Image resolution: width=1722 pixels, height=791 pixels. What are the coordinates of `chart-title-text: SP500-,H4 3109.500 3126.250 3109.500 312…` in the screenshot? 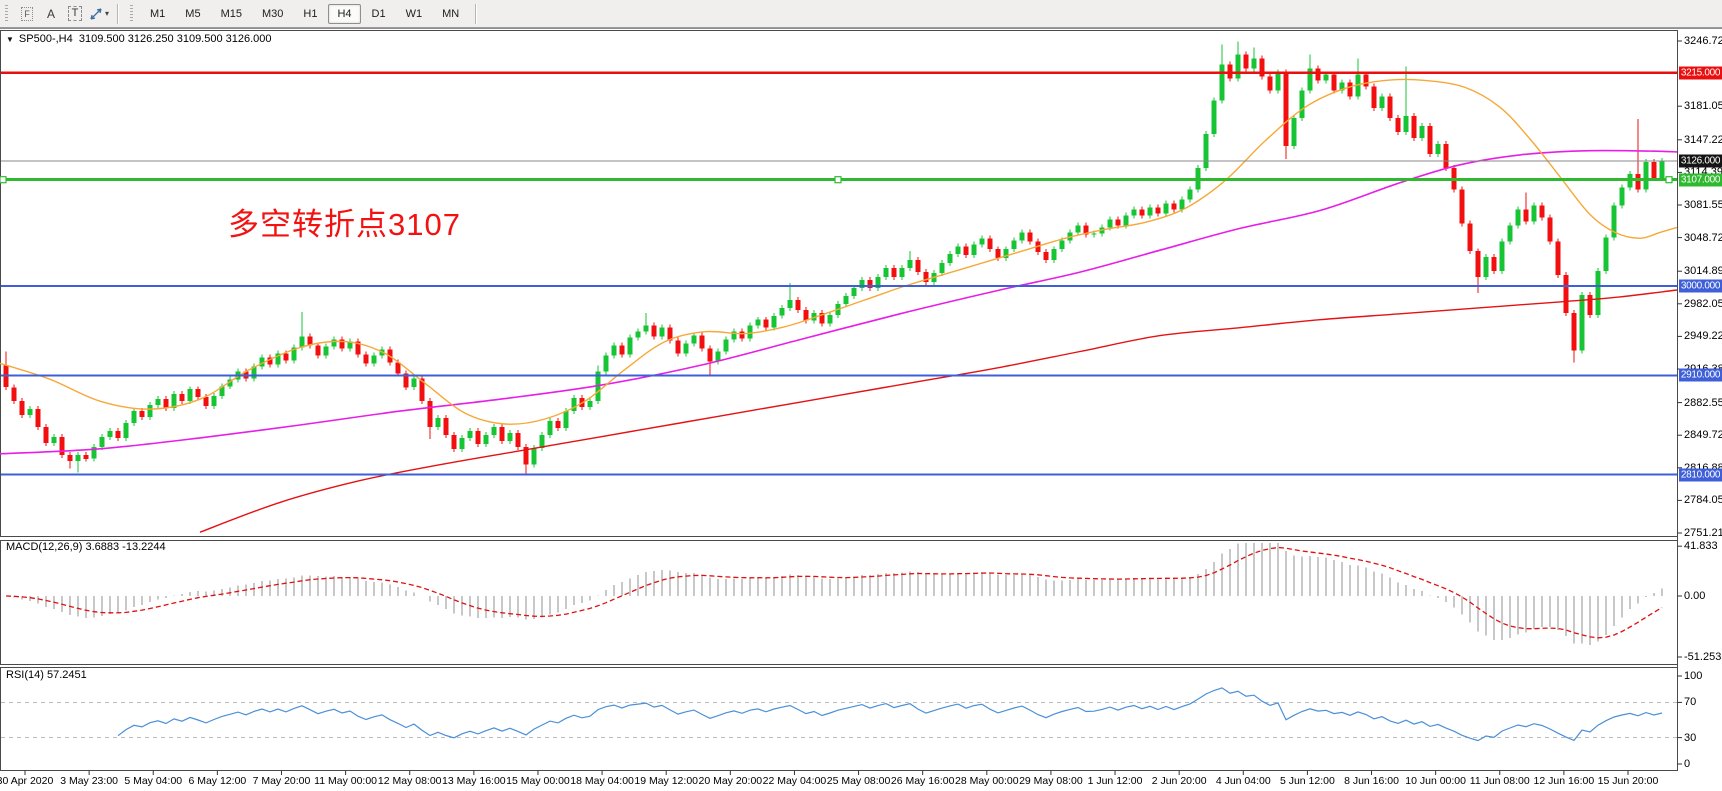 It's located at (145, 39).